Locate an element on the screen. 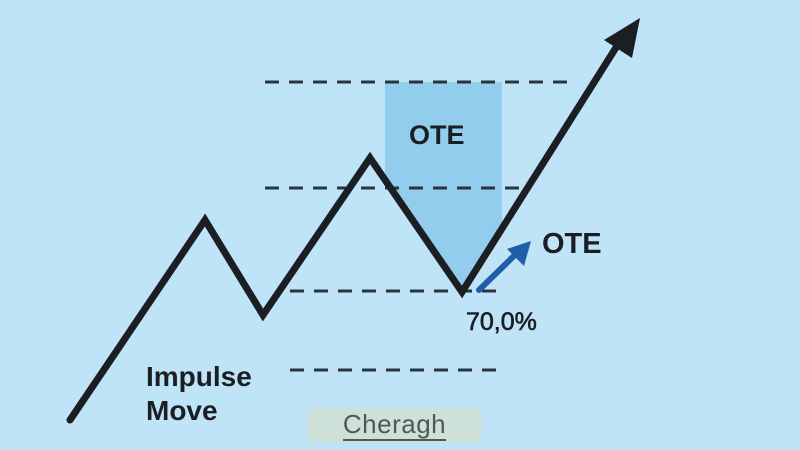  ote-arrow is located at coordinates (498, 271).